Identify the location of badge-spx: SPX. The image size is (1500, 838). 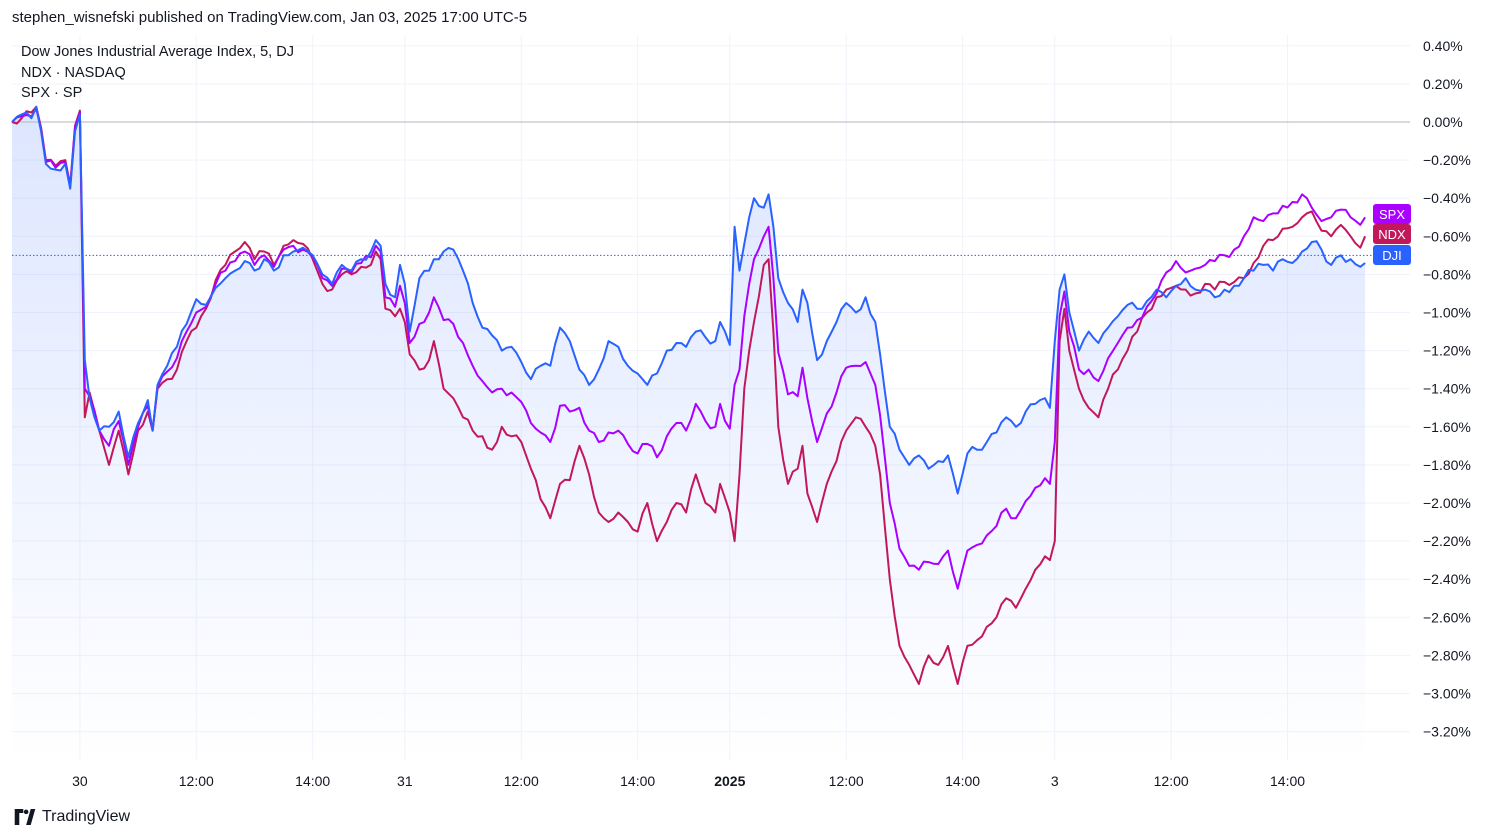
(1392, 214).